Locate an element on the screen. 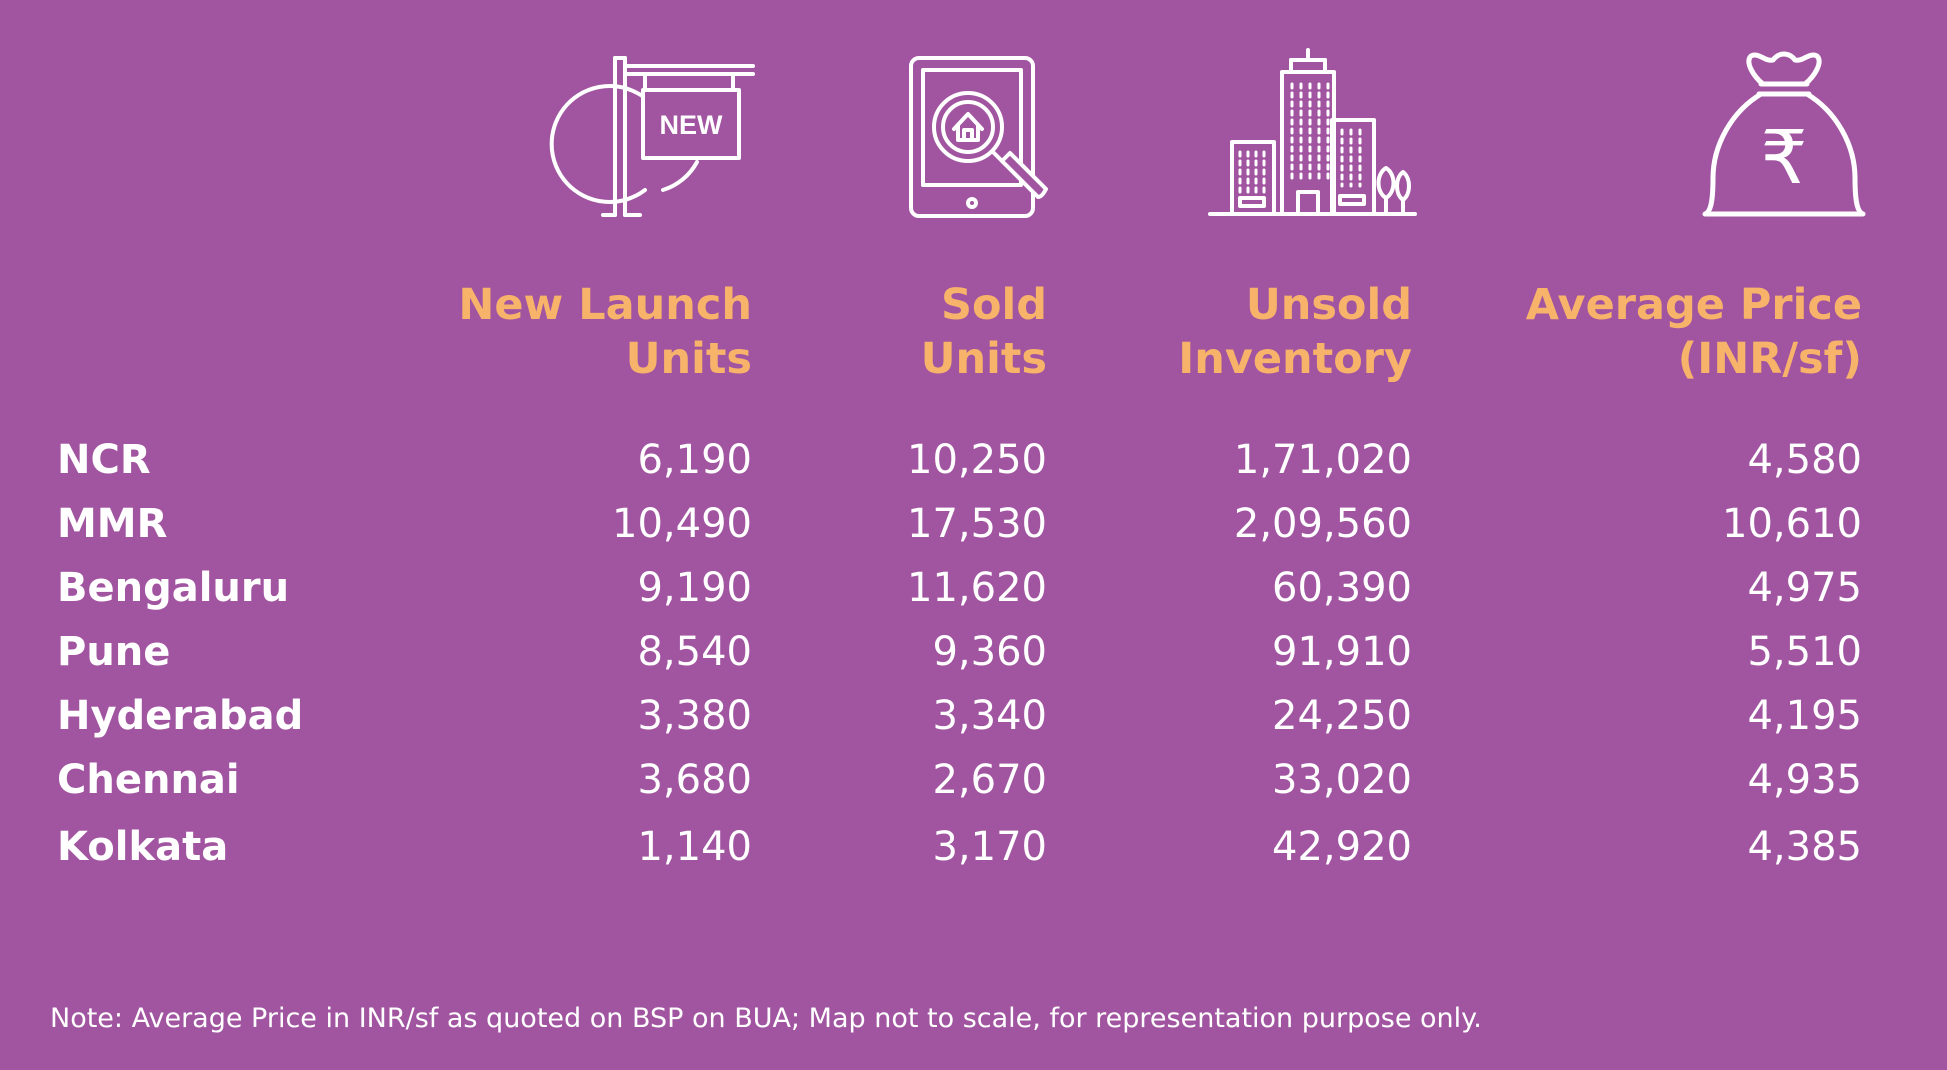 The image size is (1947, 1070). new-launch-value: 8,540 is located at coordinates (694, 652).